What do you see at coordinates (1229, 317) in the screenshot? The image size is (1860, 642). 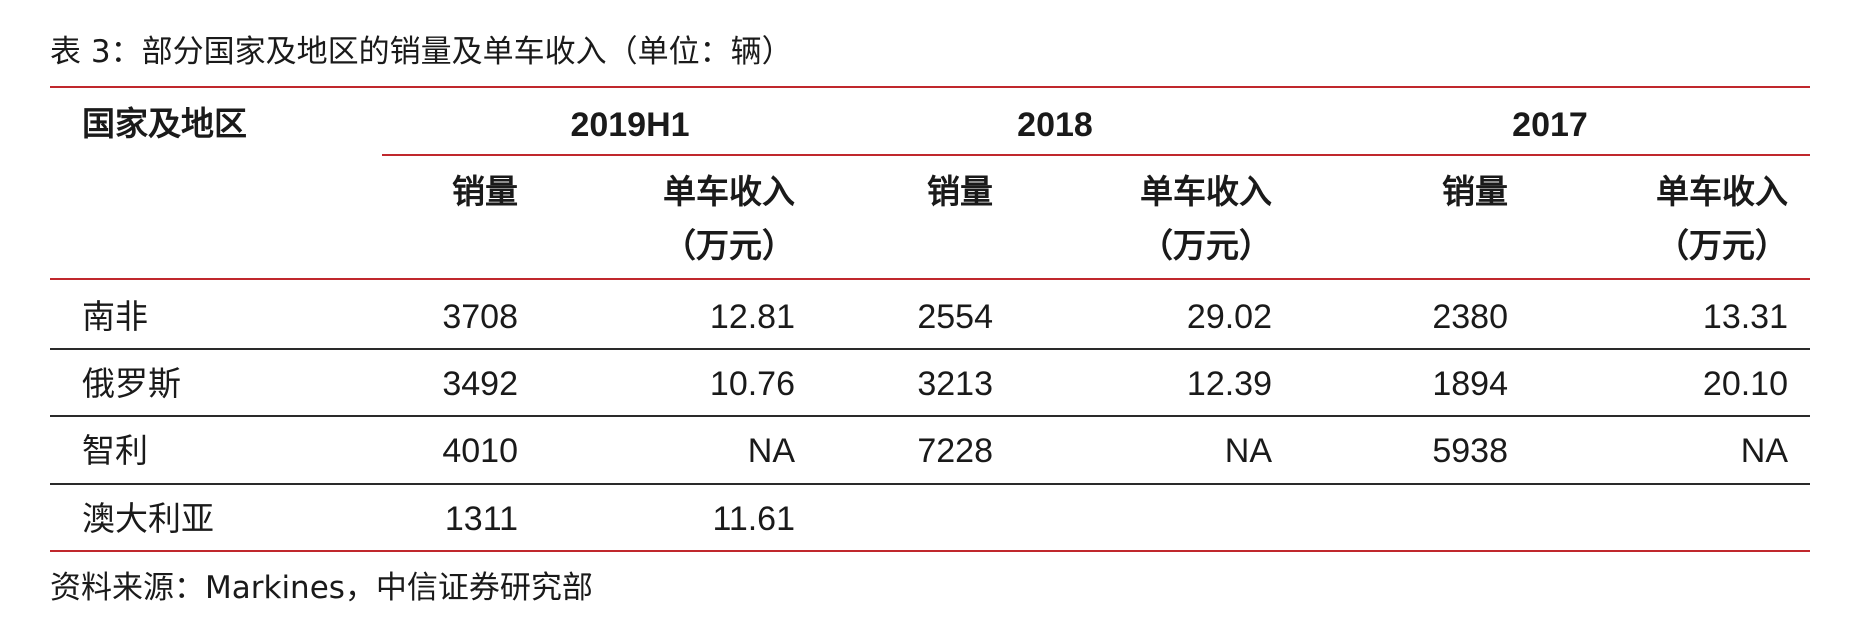 I see `cell-revenue-2018: 29.02` at bounding box center [1229, 317].